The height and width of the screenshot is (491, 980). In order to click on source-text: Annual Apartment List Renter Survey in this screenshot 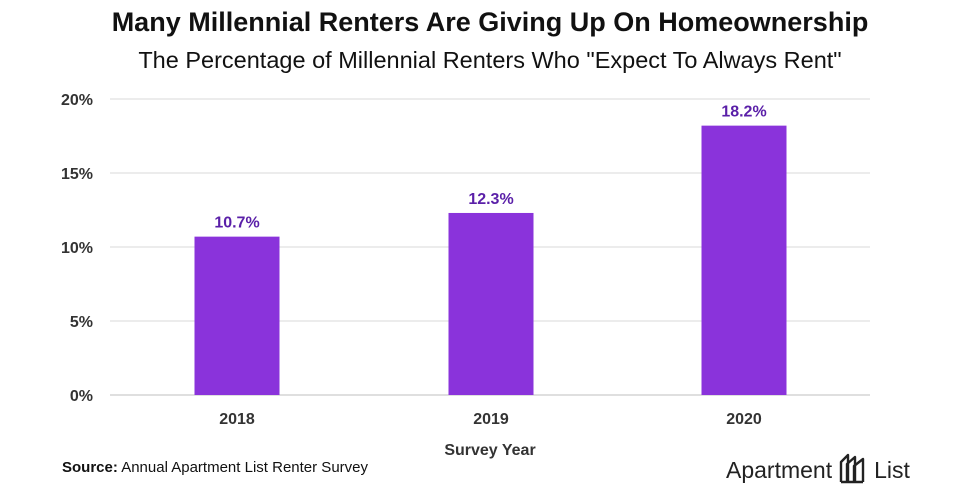, I will do `click(242, 467)`.